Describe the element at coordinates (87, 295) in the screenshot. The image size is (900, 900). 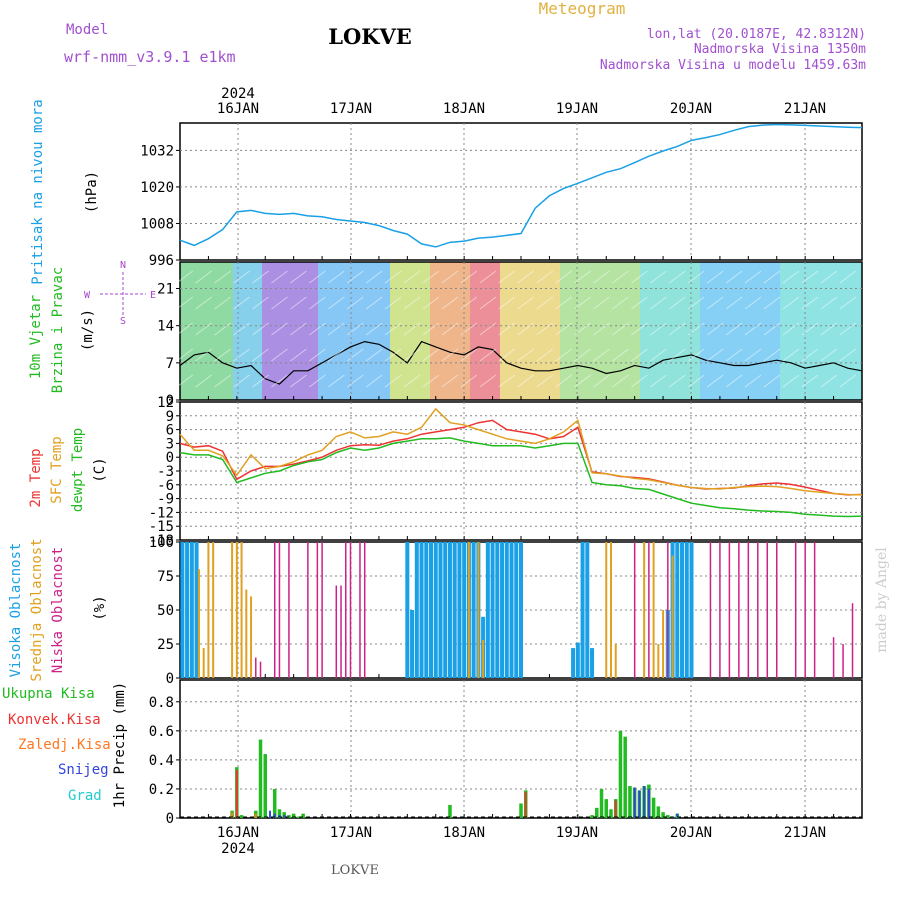
I see `dir-w-label: W` at that location.